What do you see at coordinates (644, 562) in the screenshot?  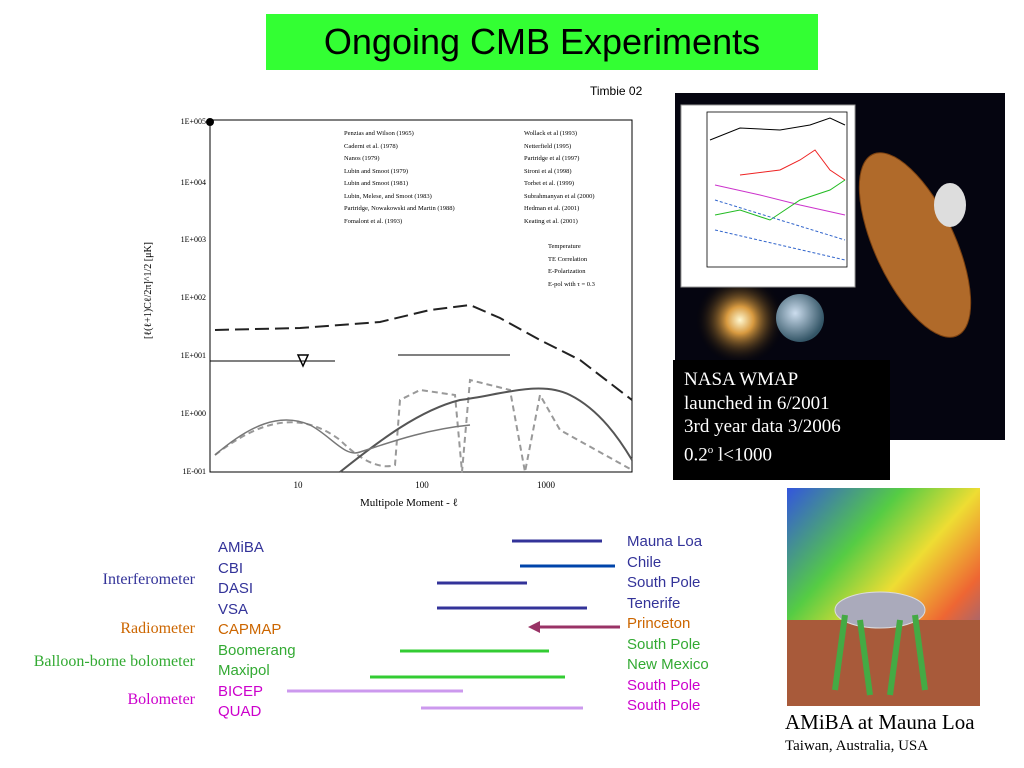 I see `experiment-site: Chile` at bounding box center [644, 562].